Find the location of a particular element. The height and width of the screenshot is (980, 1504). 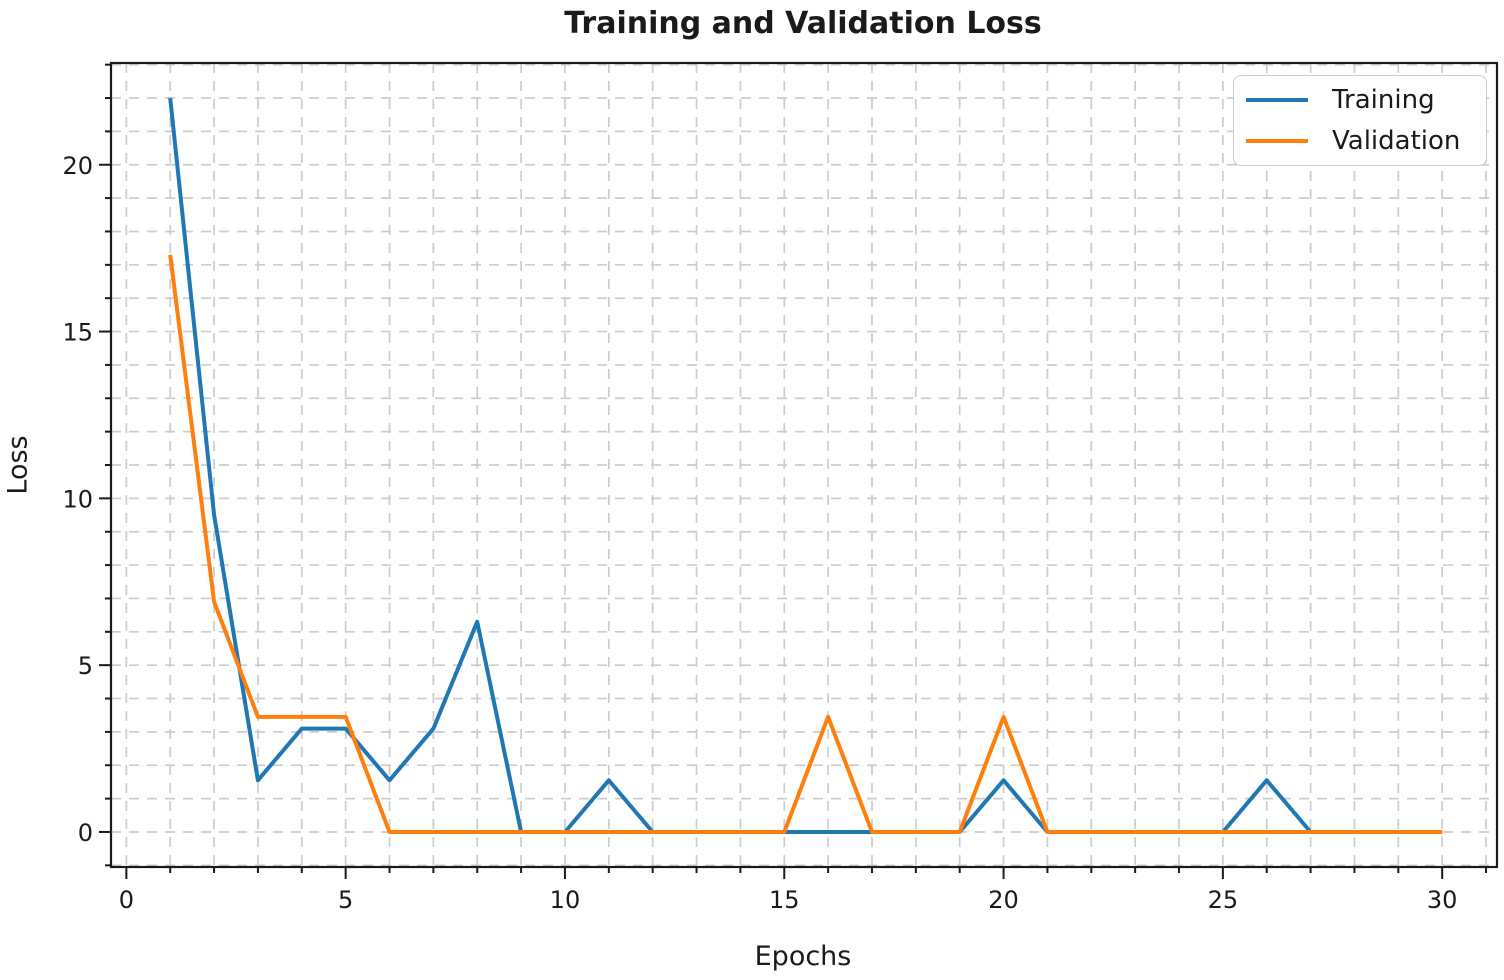

validation-line-swatch is located at coordinates (1277, 141).